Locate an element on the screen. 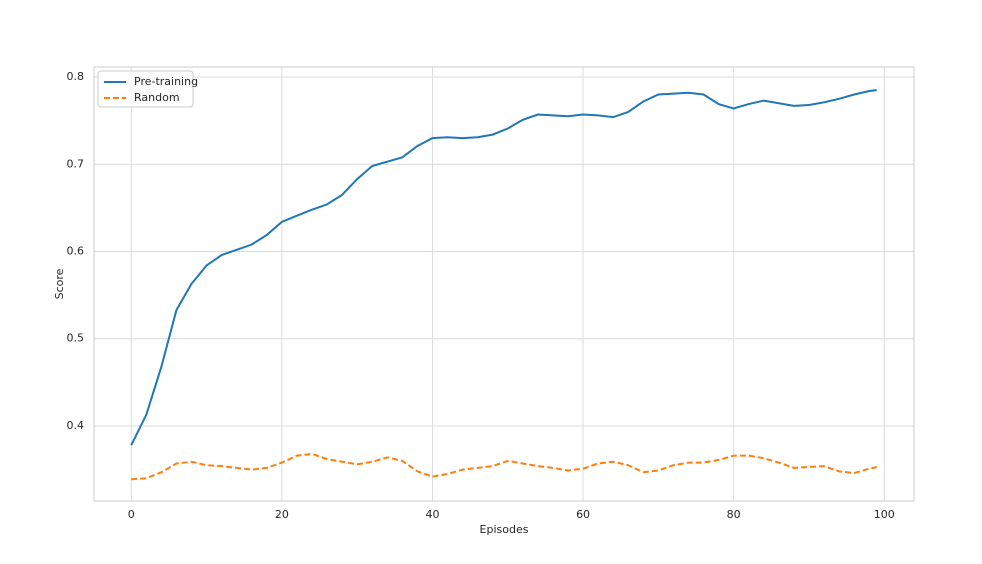  legend-label: Random is located at coordinates (157, 97).